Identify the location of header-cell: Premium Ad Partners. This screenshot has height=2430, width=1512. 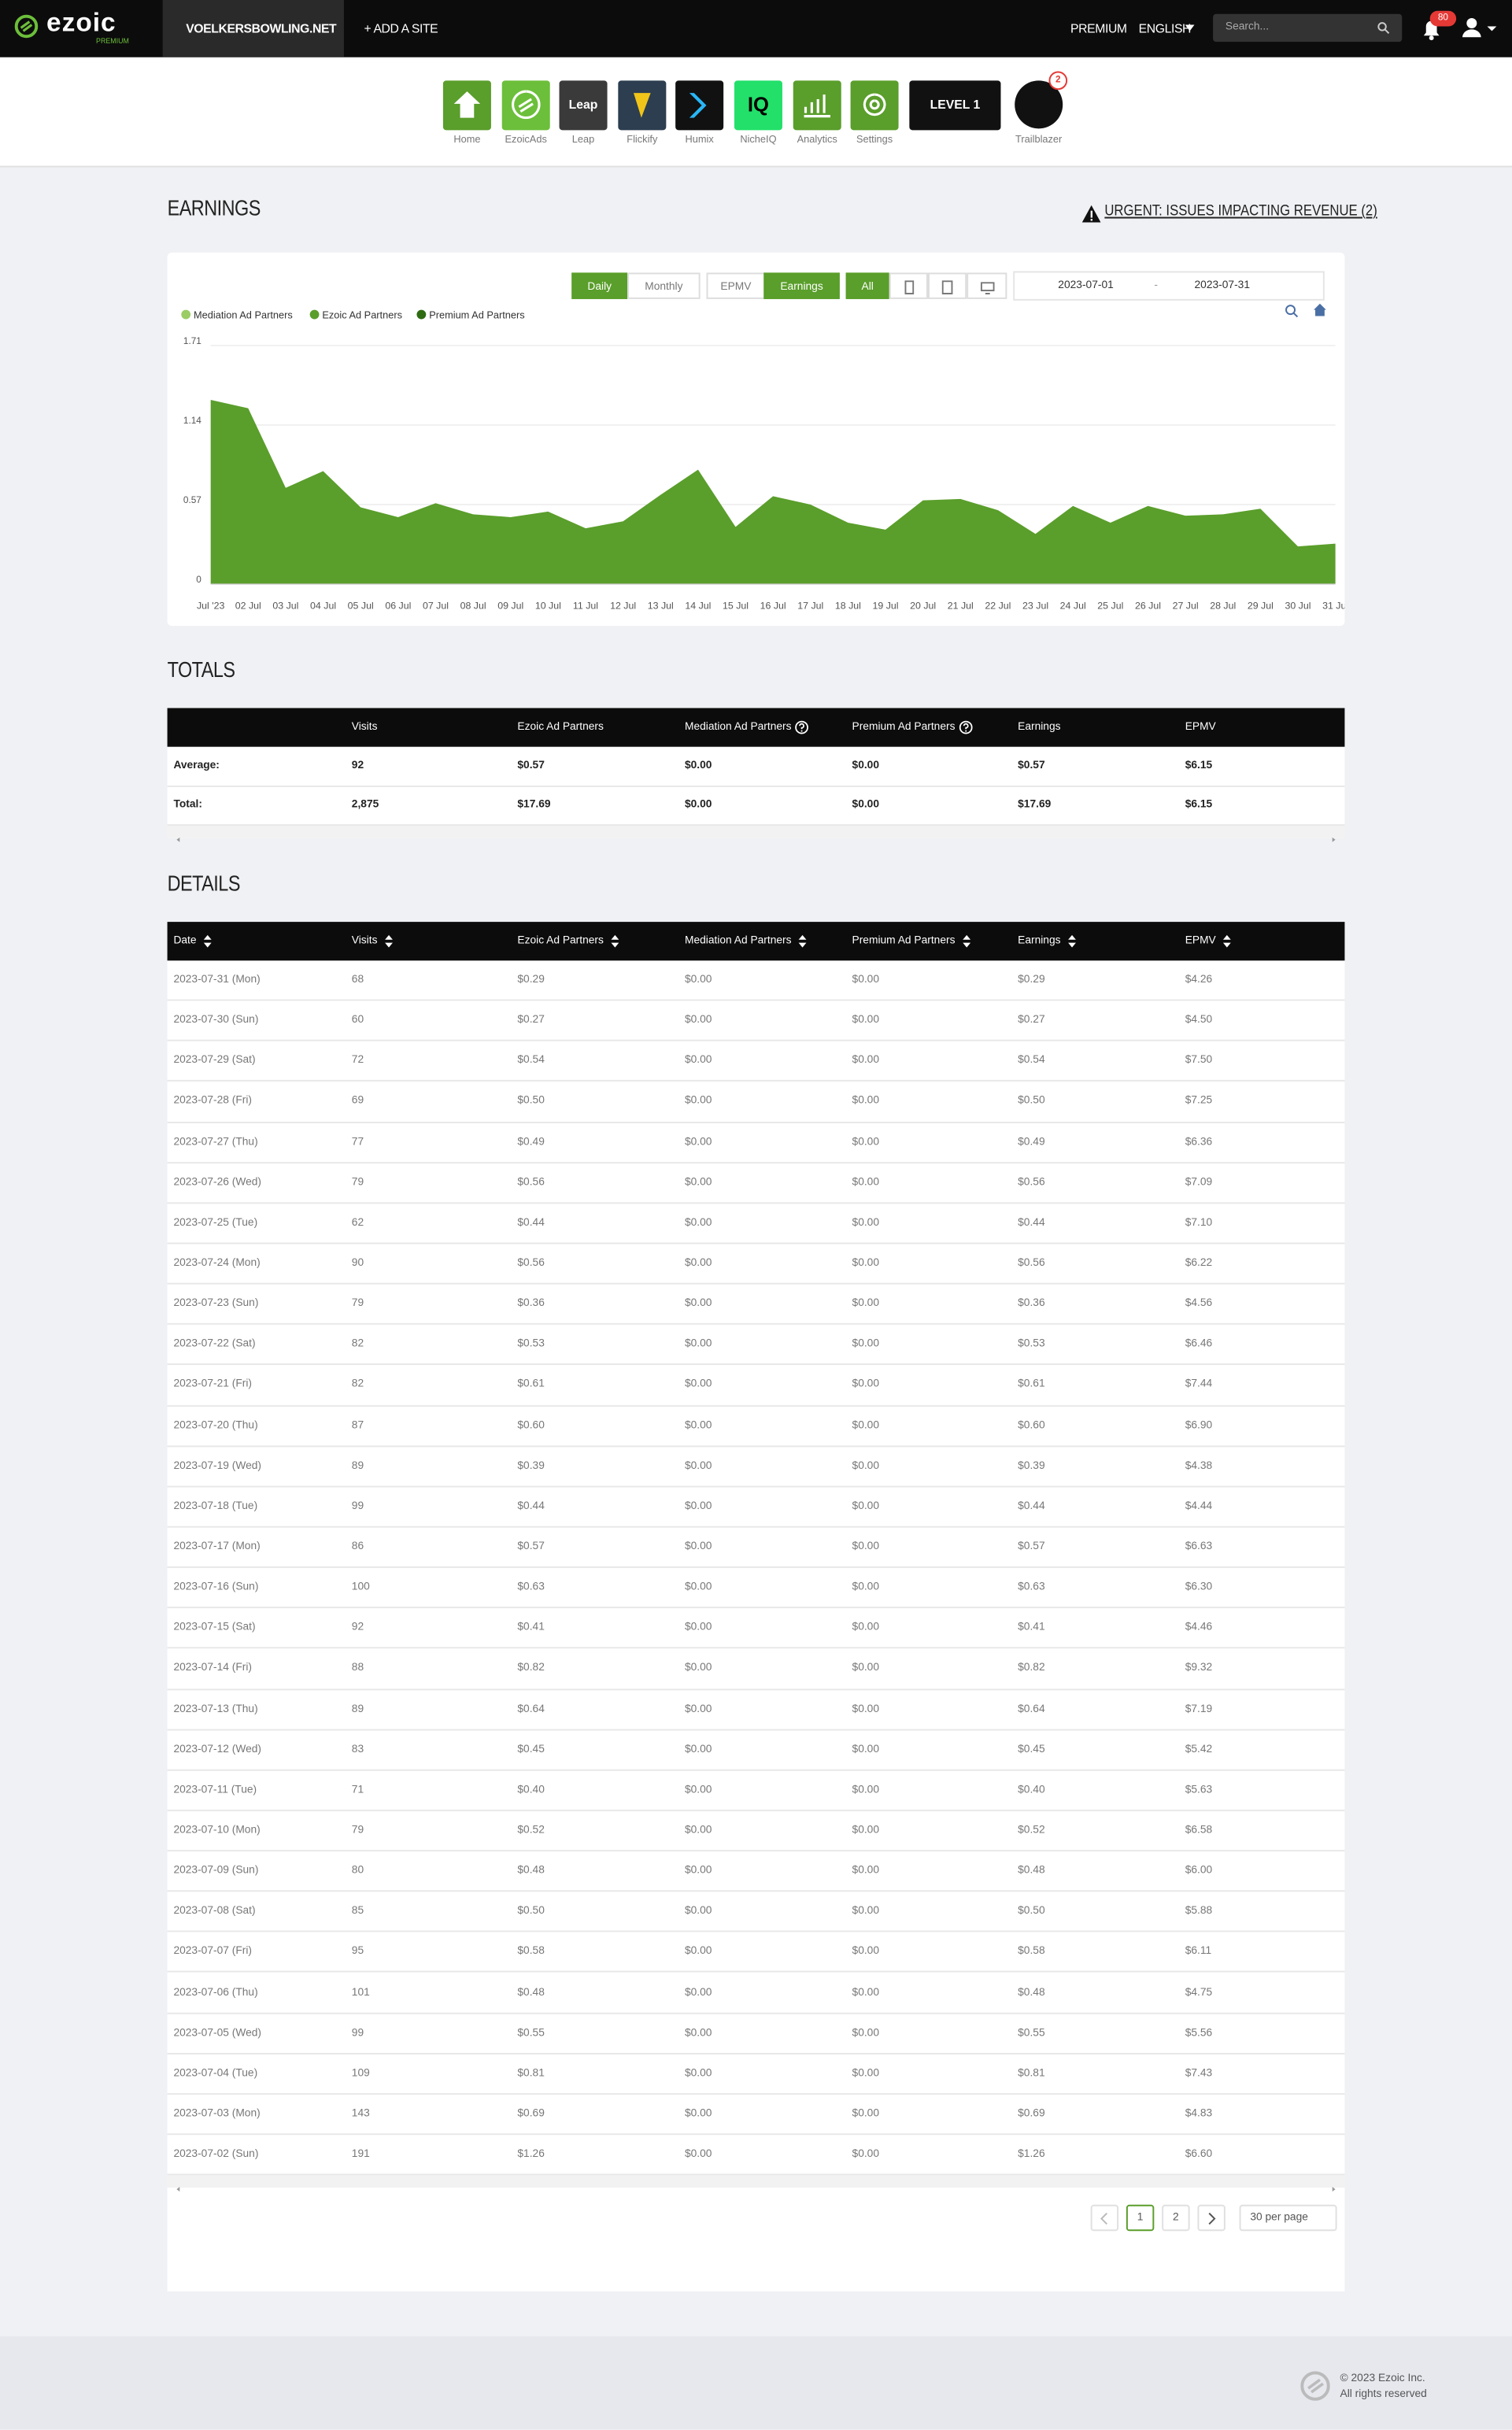
(911, 941).